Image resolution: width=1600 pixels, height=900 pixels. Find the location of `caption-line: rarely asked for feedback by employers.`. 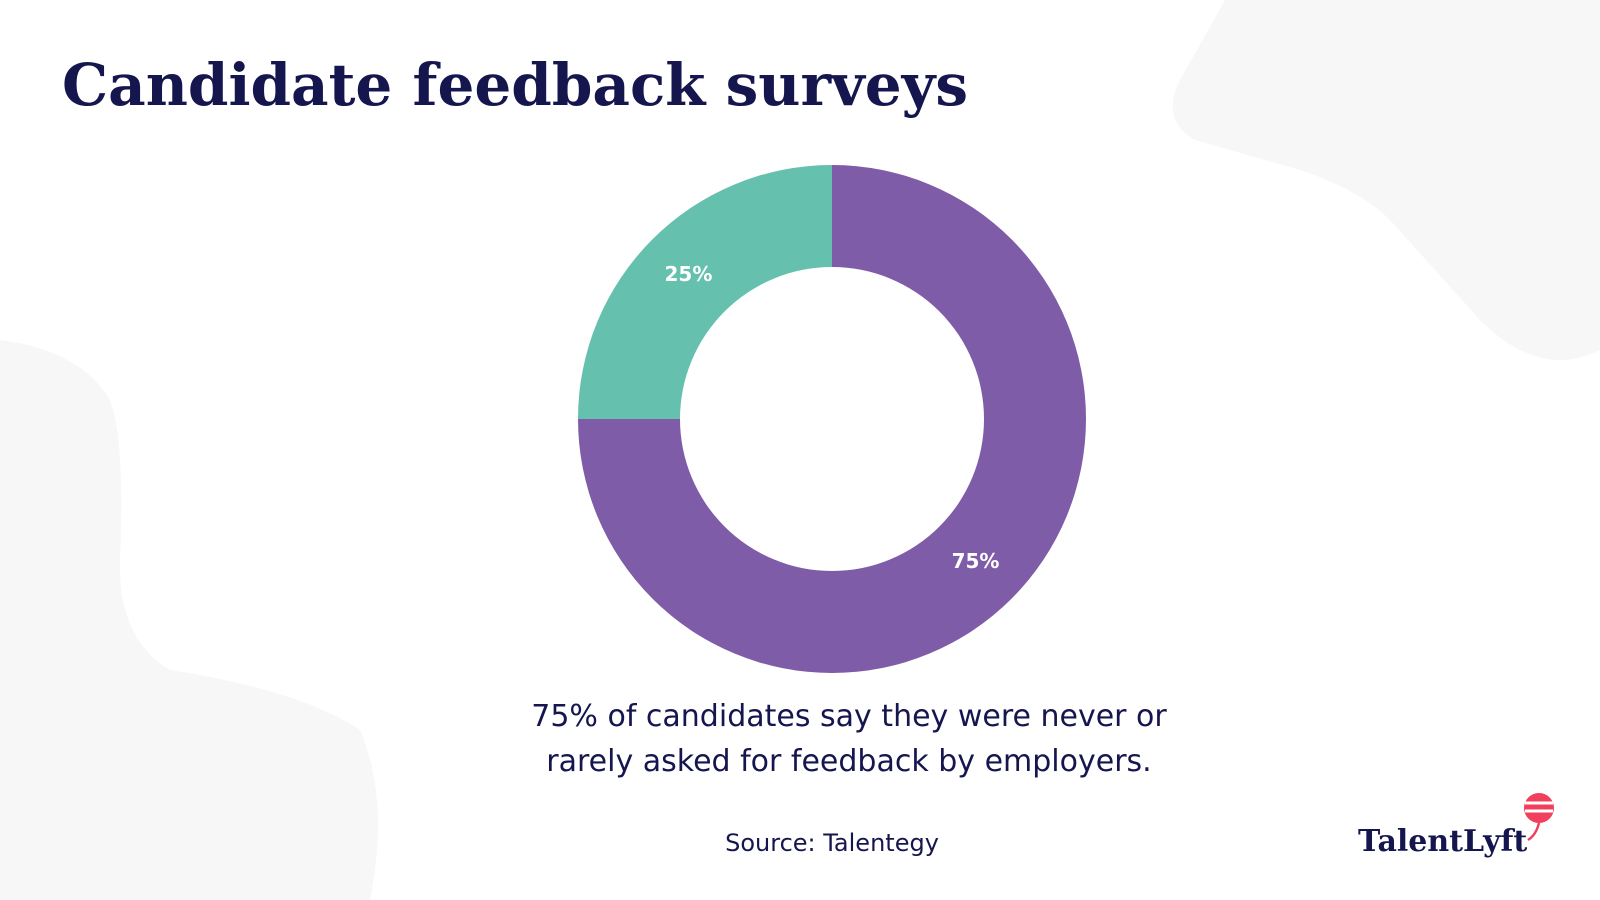

caption-line: rarely asked for feedback by employers. is located at coordinates (848, 761).